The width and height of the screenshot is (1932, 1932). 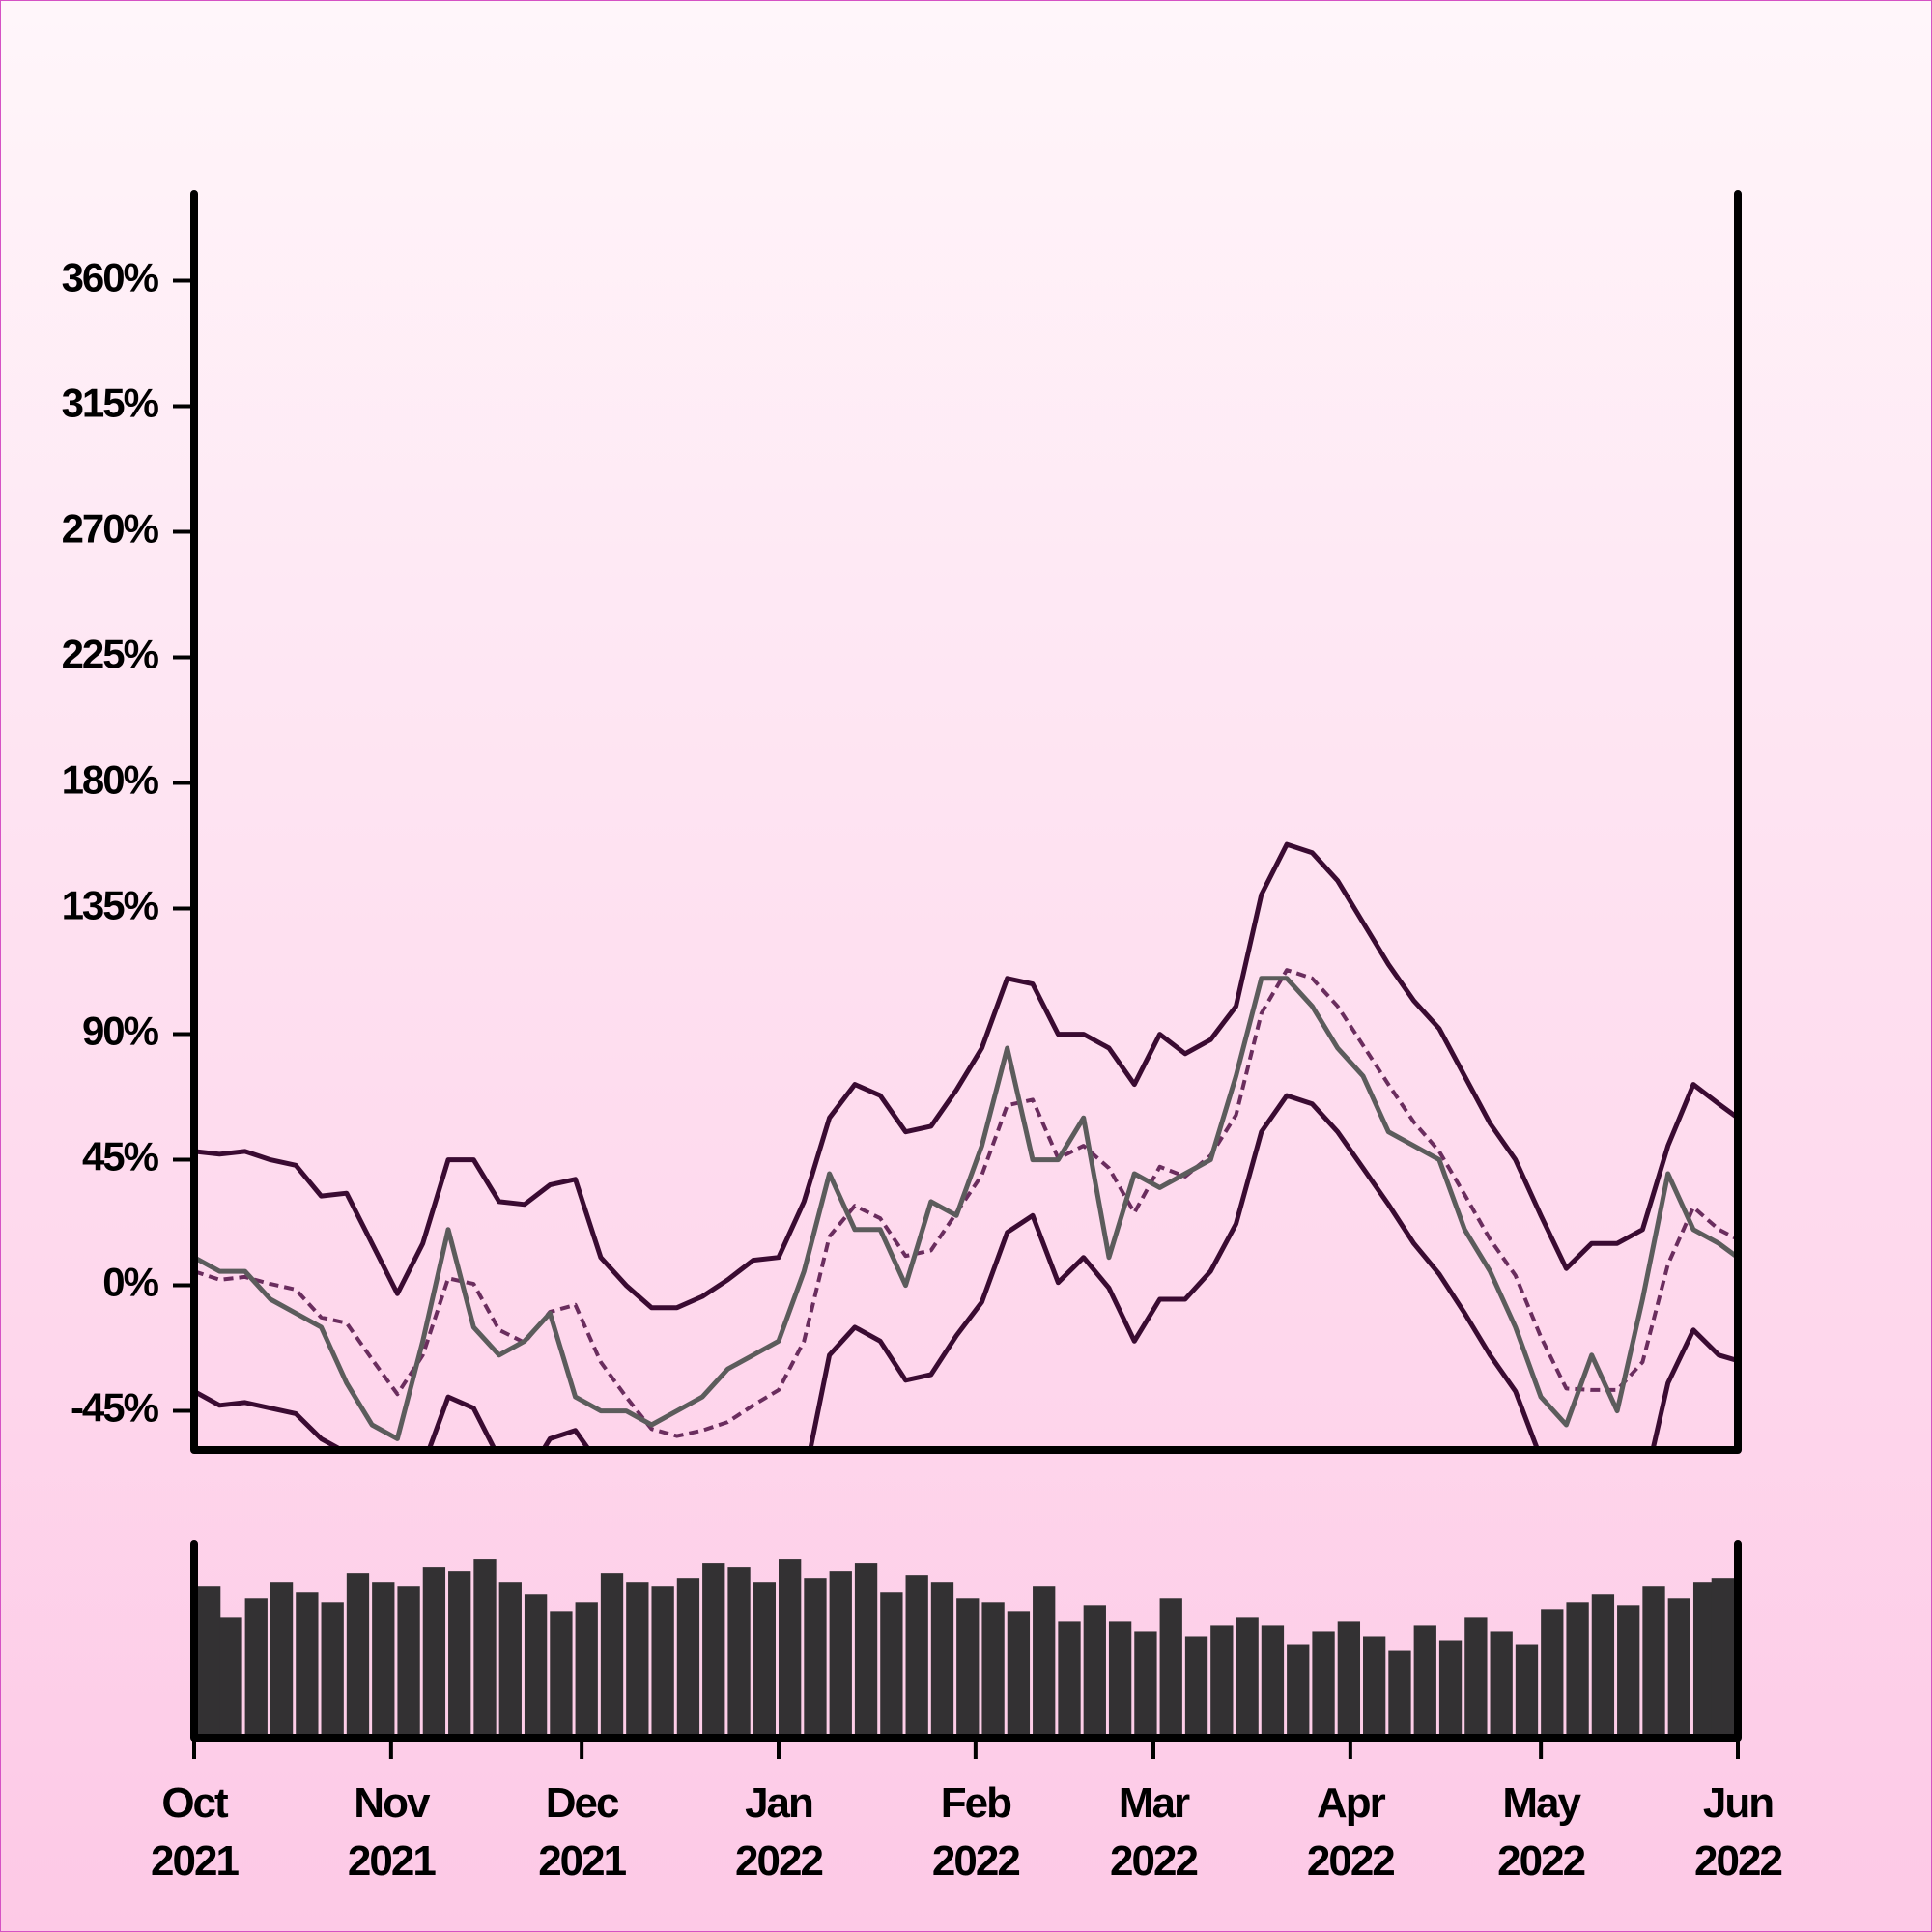 What do you see at coordinates (110, 529) in the screenshot?
I see `y-tick-label: 270%` at bounding box center [110, 529].